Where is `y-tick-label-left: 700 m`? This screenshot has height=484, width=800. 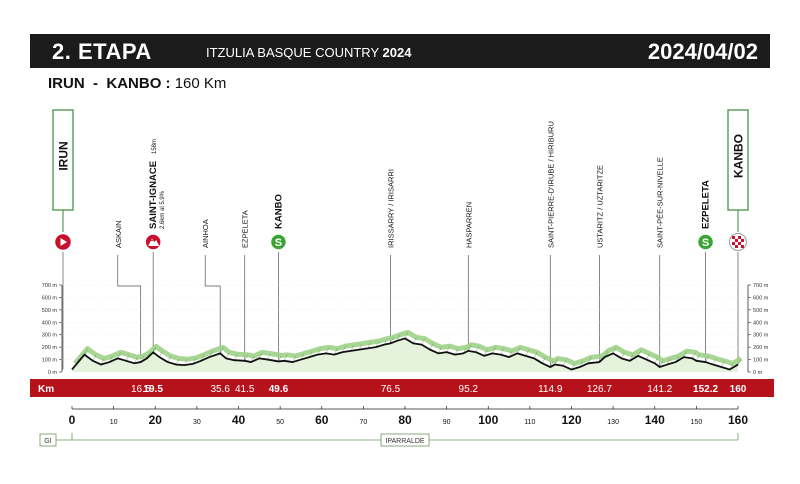
y-tick-label-left: 700 m is located at coordinates (50, 286).